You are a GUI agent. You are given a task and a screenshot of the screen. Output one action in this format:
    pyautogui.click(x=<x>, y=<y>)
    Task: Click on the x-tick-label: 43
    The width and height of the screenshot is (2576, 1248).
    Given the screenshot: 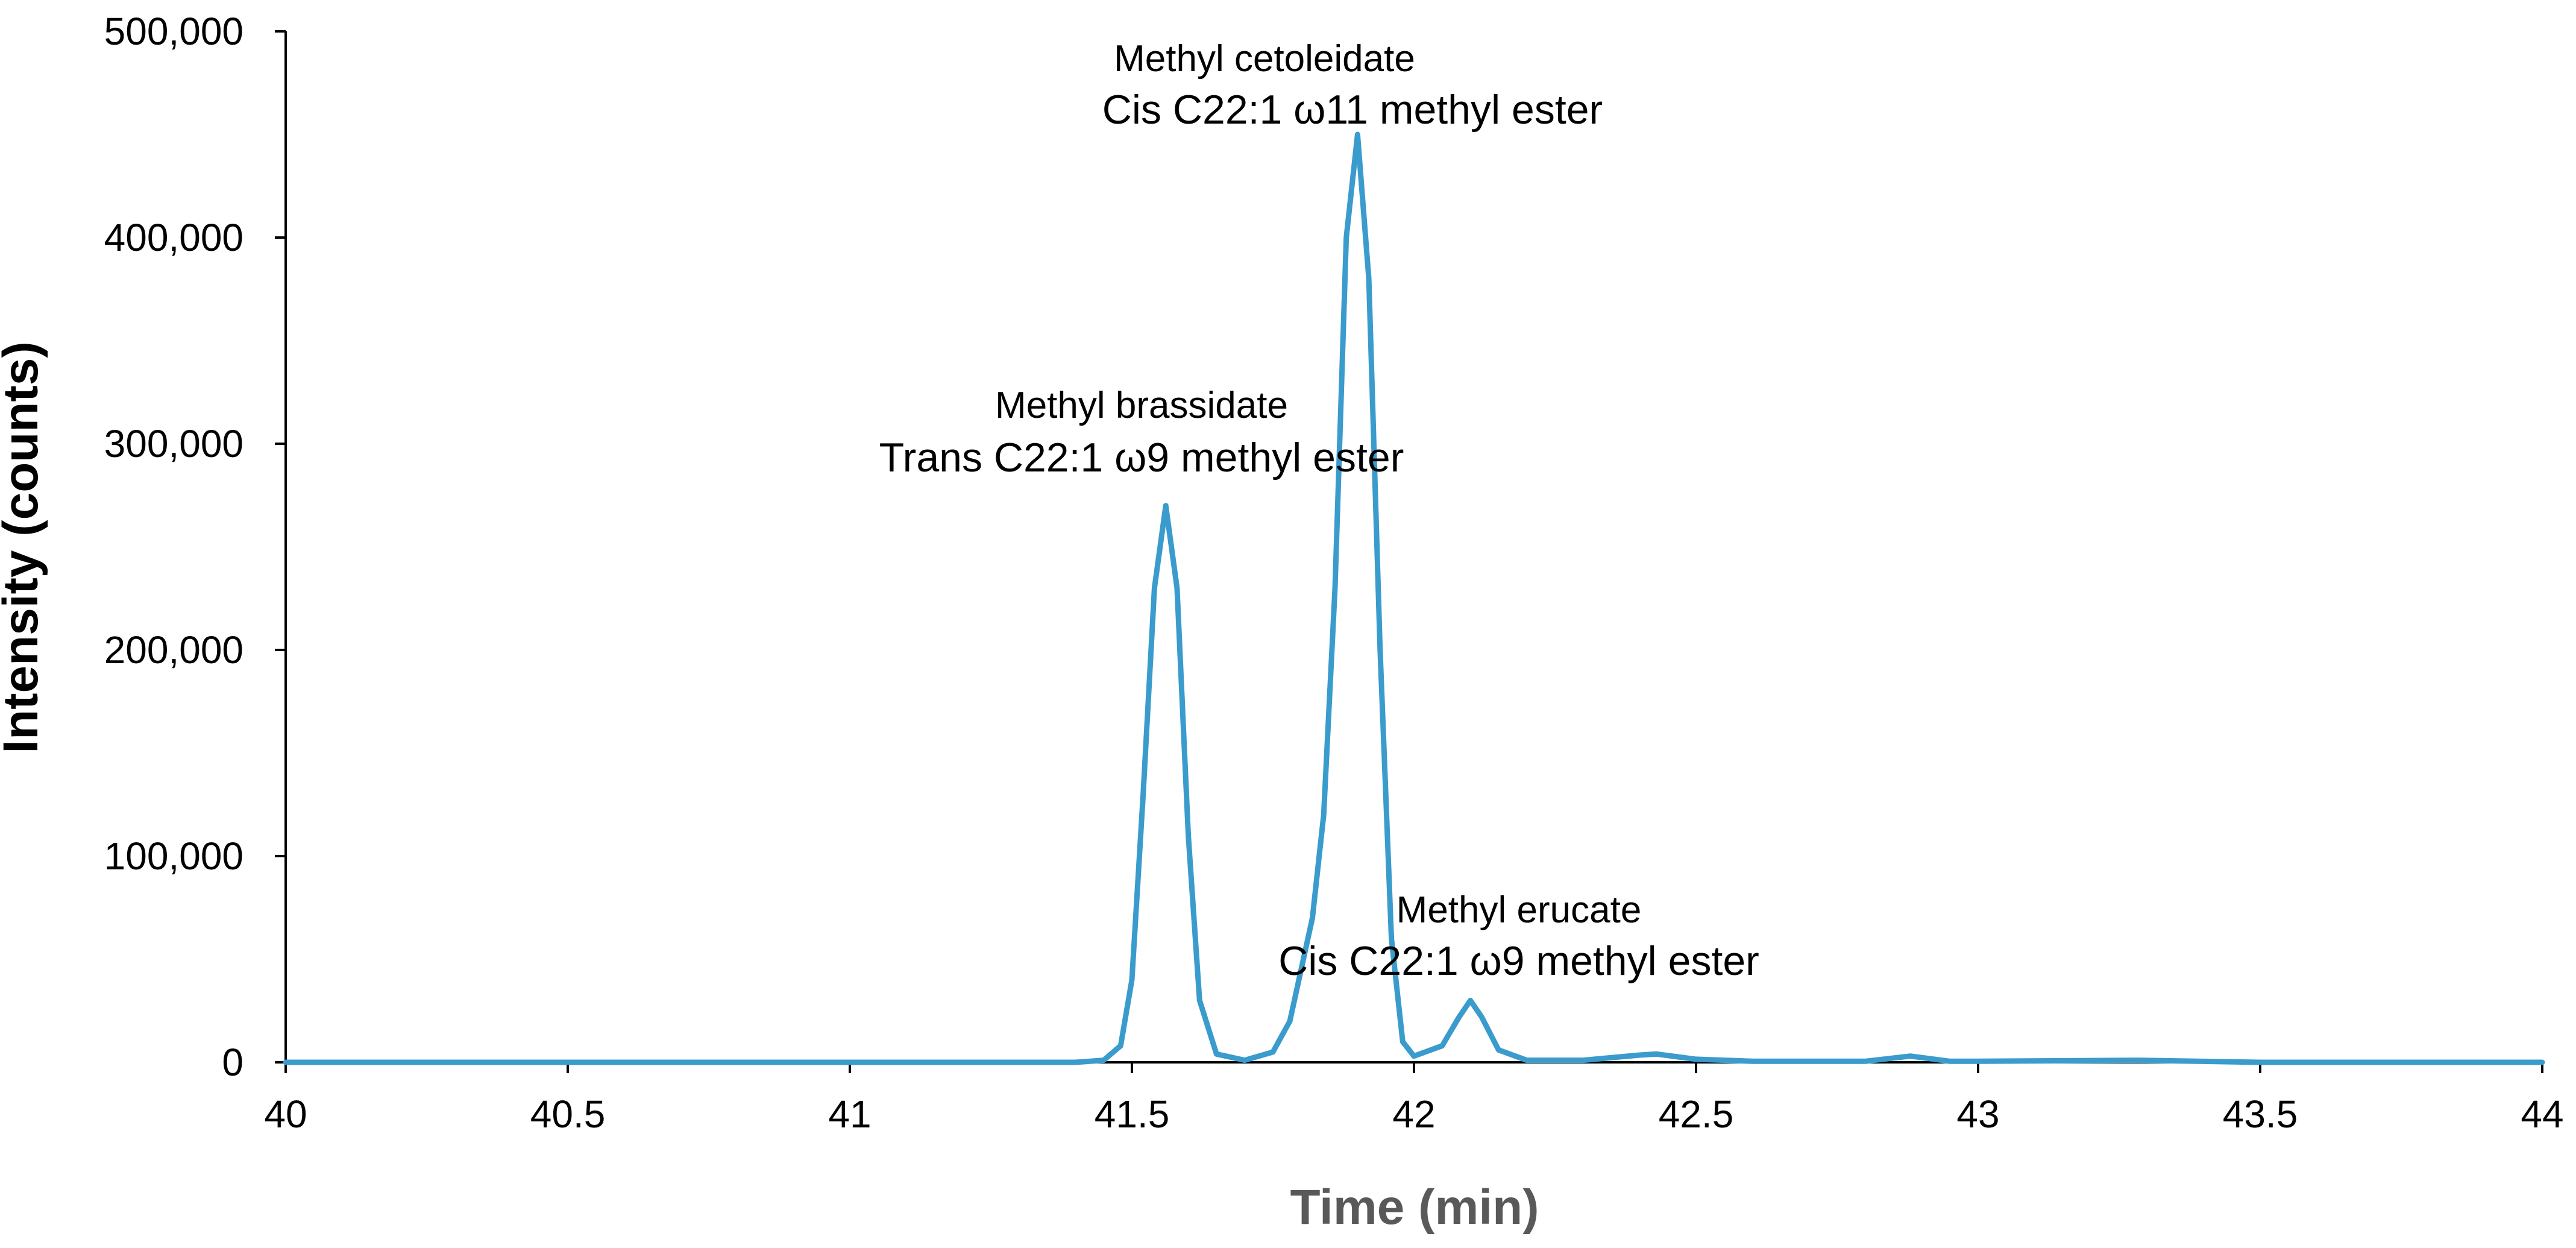 What is the action you would take?
    pyautogui.click(x=1977, y=1114)
    